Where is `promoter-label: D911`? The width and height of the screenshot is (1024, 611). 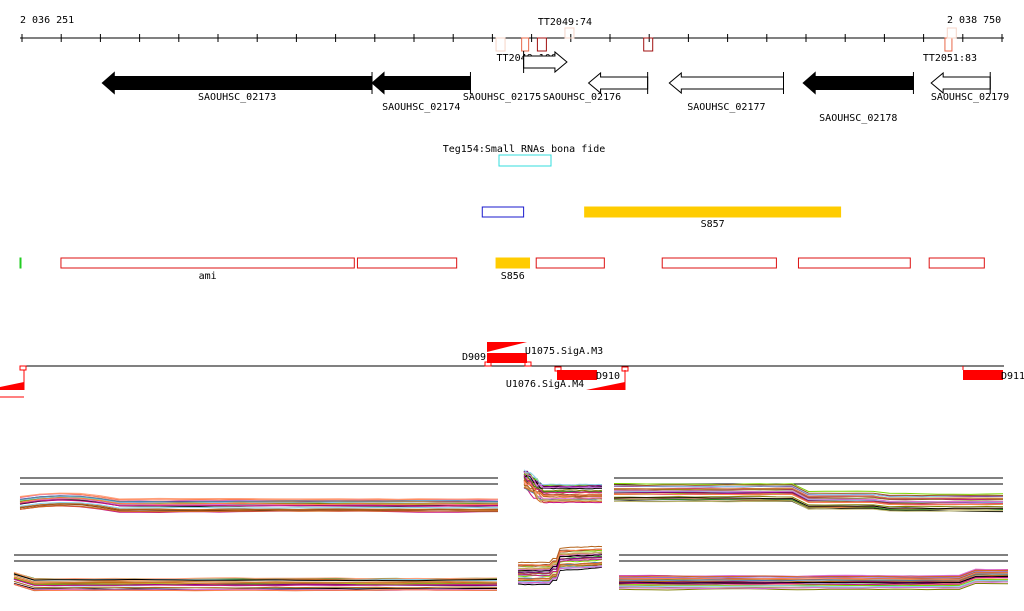 promoter-label: D911 is located at coordinates (1012, 376).